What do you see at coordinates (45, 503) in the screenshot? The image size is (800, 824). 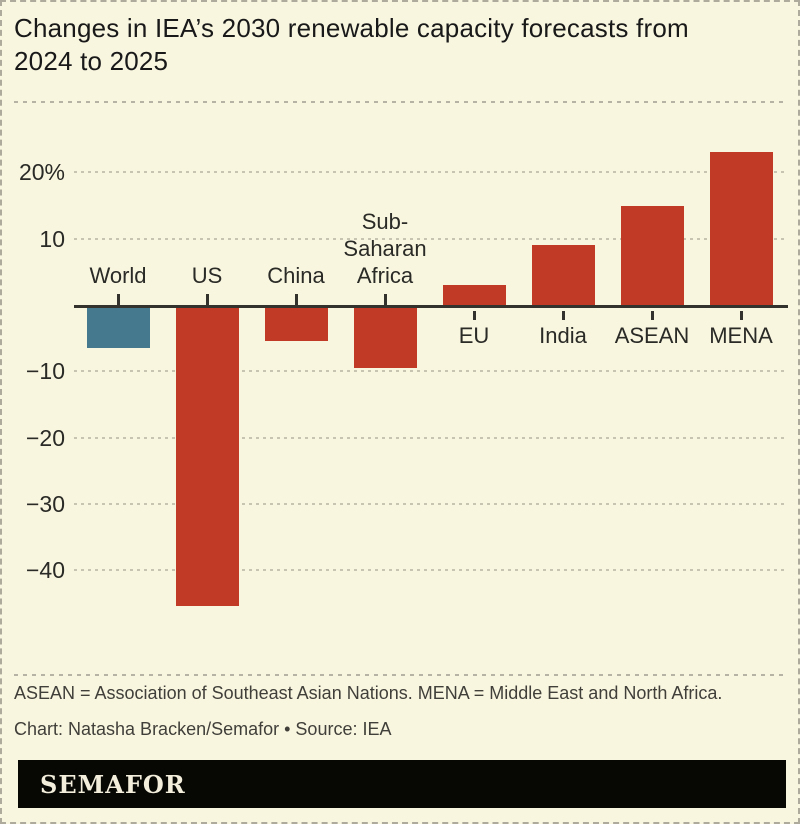 I see `y-axis-tick-label: −30` at bounding box center [45, 503].